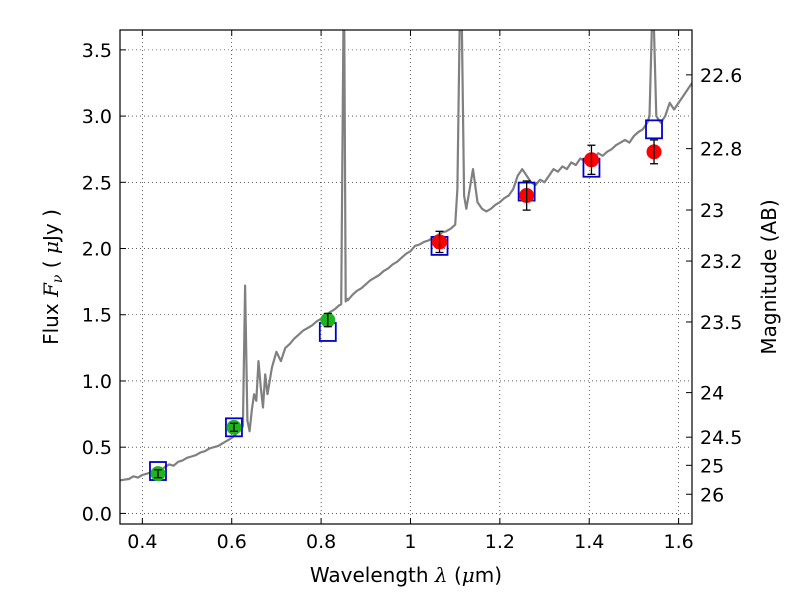  I want to click on x-tick-label: 0.4, so click(142, 542).